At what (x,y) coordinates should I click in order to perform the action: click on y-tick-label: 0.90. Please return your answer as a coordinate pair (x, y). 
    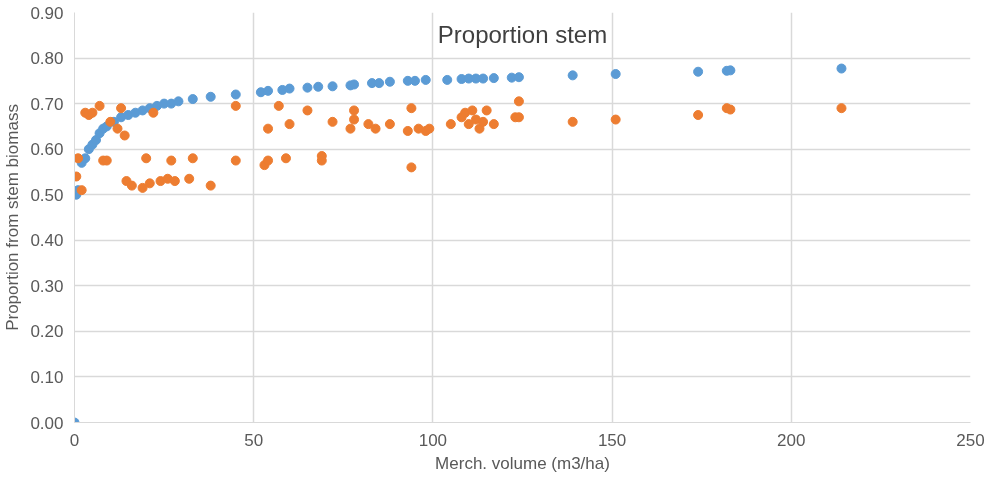
    Looking at the image, I should click on (47, 13).